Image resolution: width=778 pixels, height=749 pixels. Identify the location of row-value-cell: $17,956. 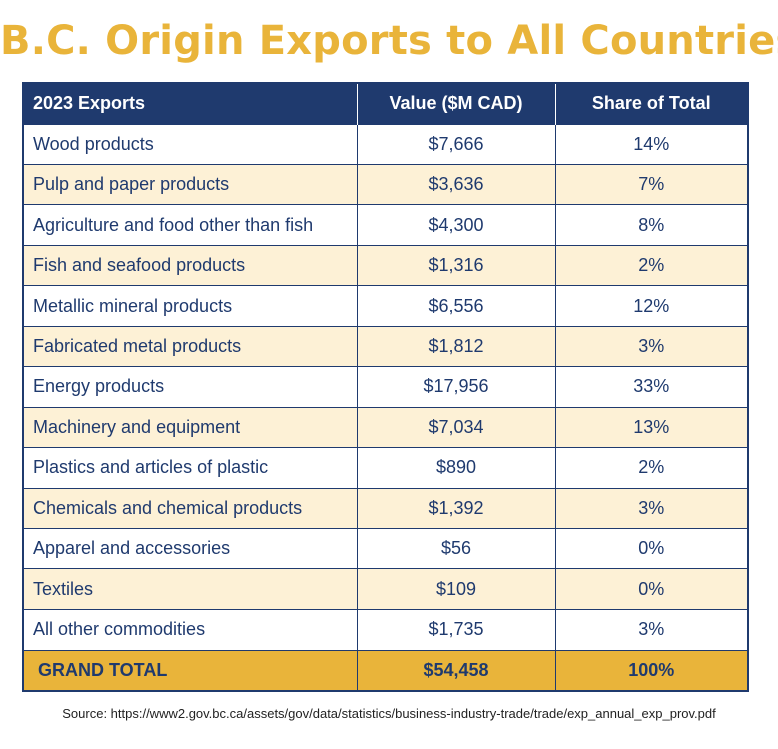
(456, 387).